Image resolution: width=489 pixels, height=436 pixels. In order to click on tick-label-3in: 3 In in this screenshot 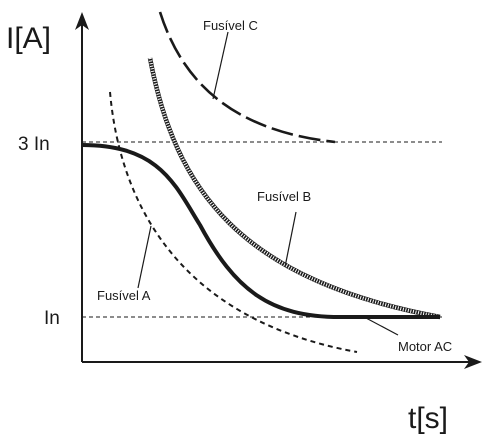, I will do `click(34, 144)`.